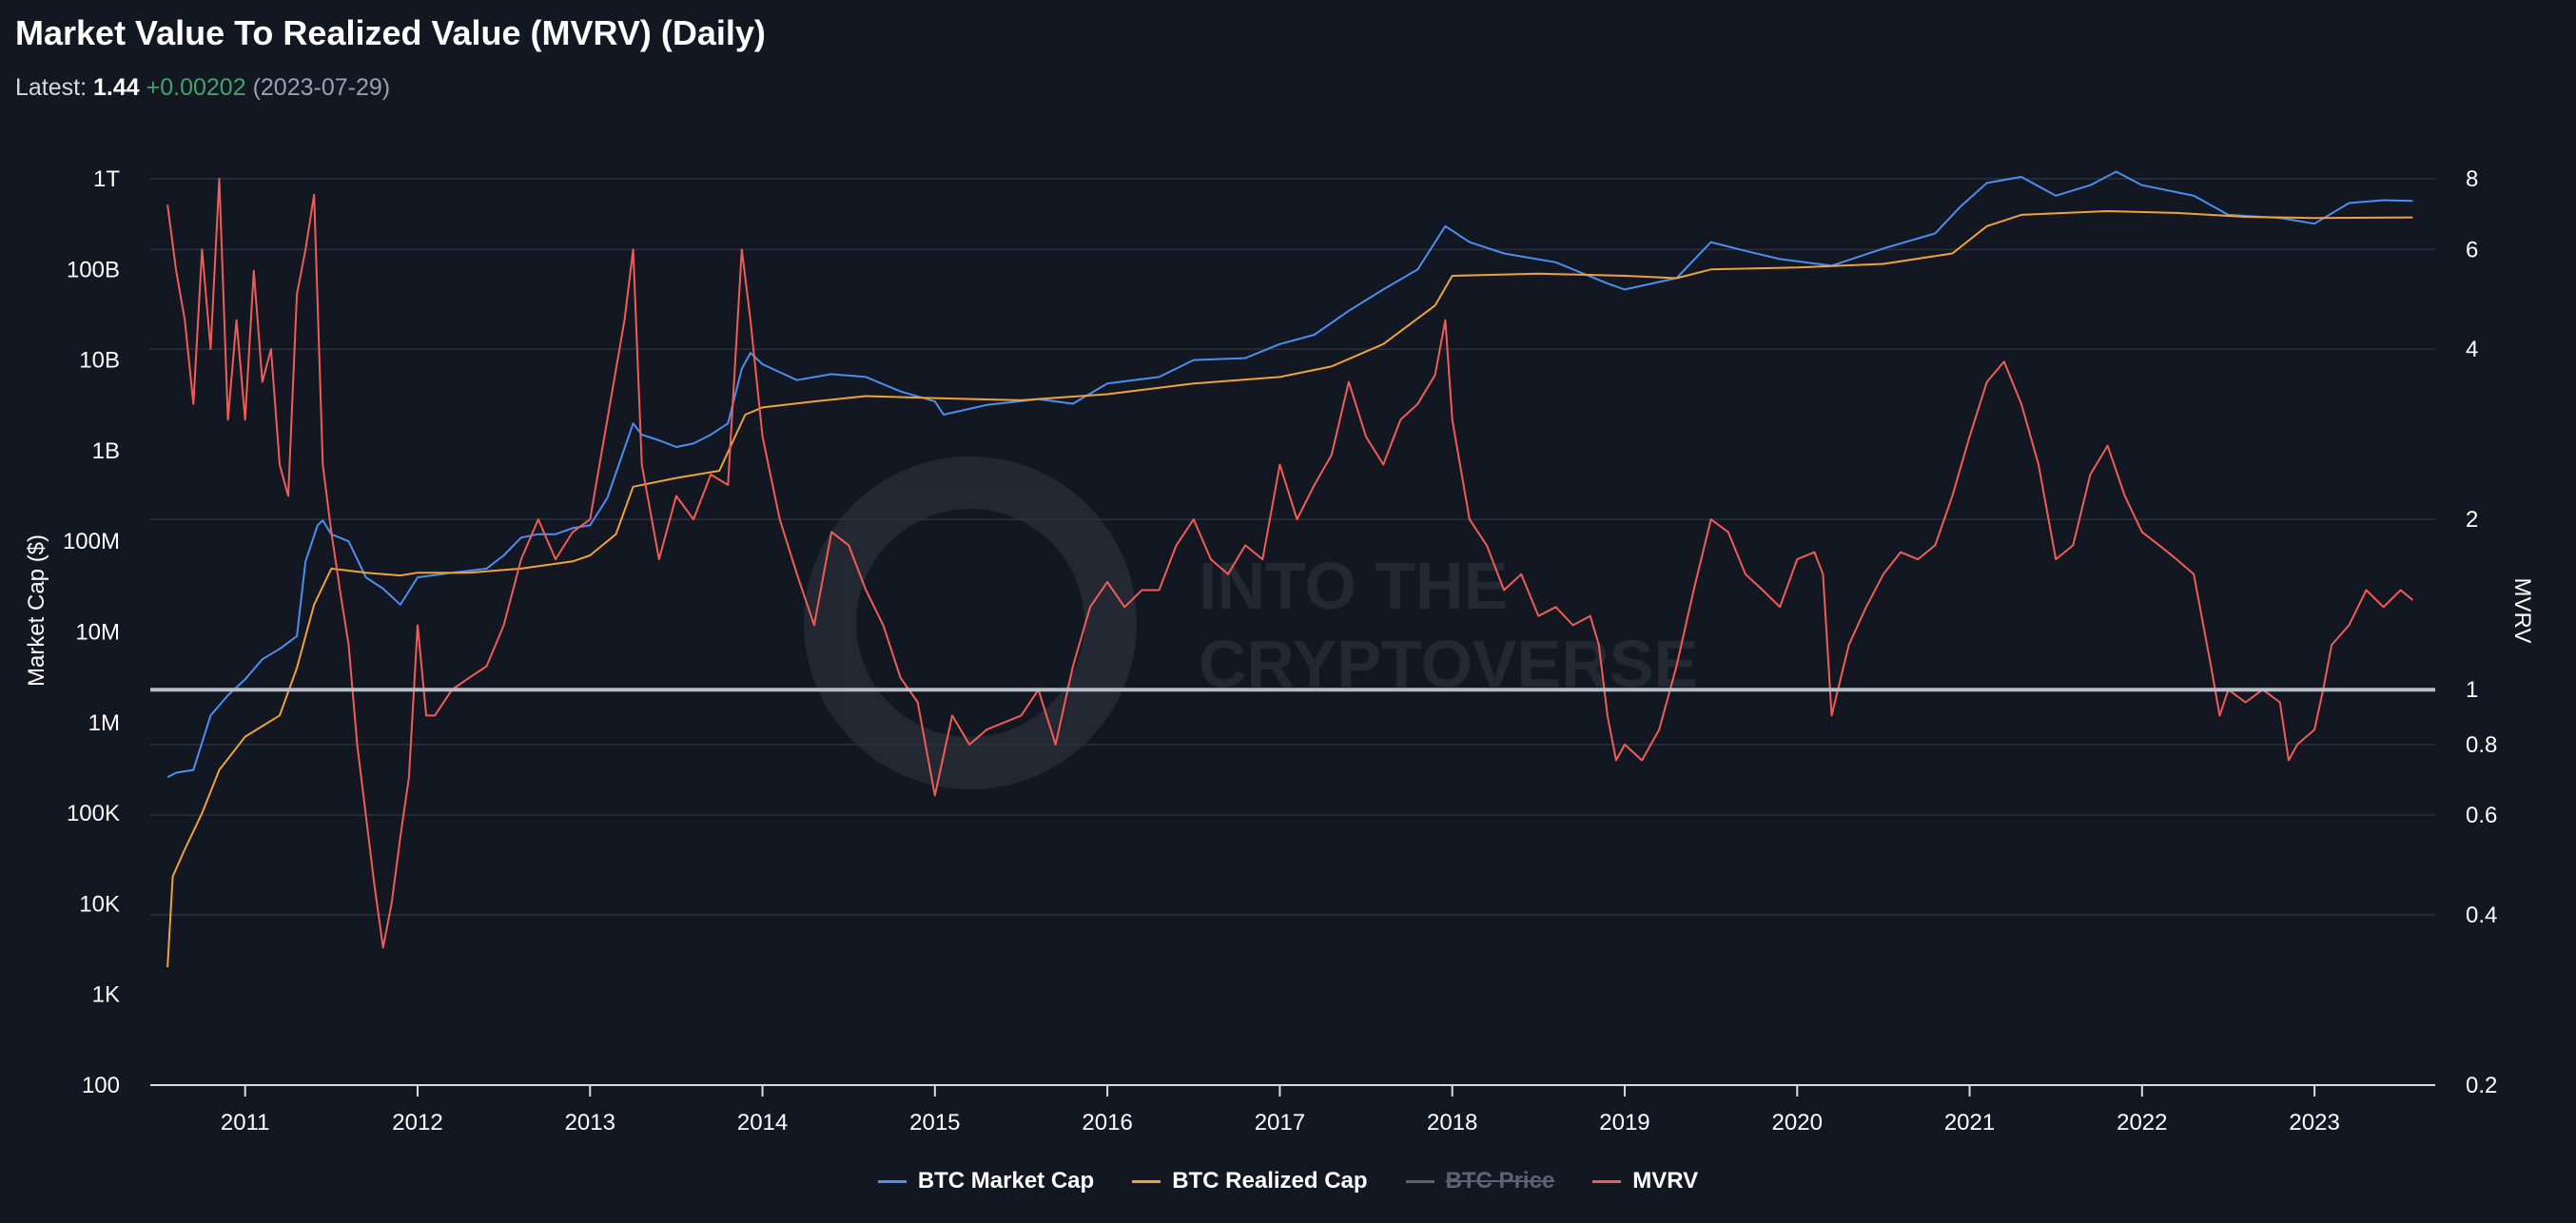  I want to click on legend-item-btc-market-cap: BTC Market Cap, so click(986, 1181).